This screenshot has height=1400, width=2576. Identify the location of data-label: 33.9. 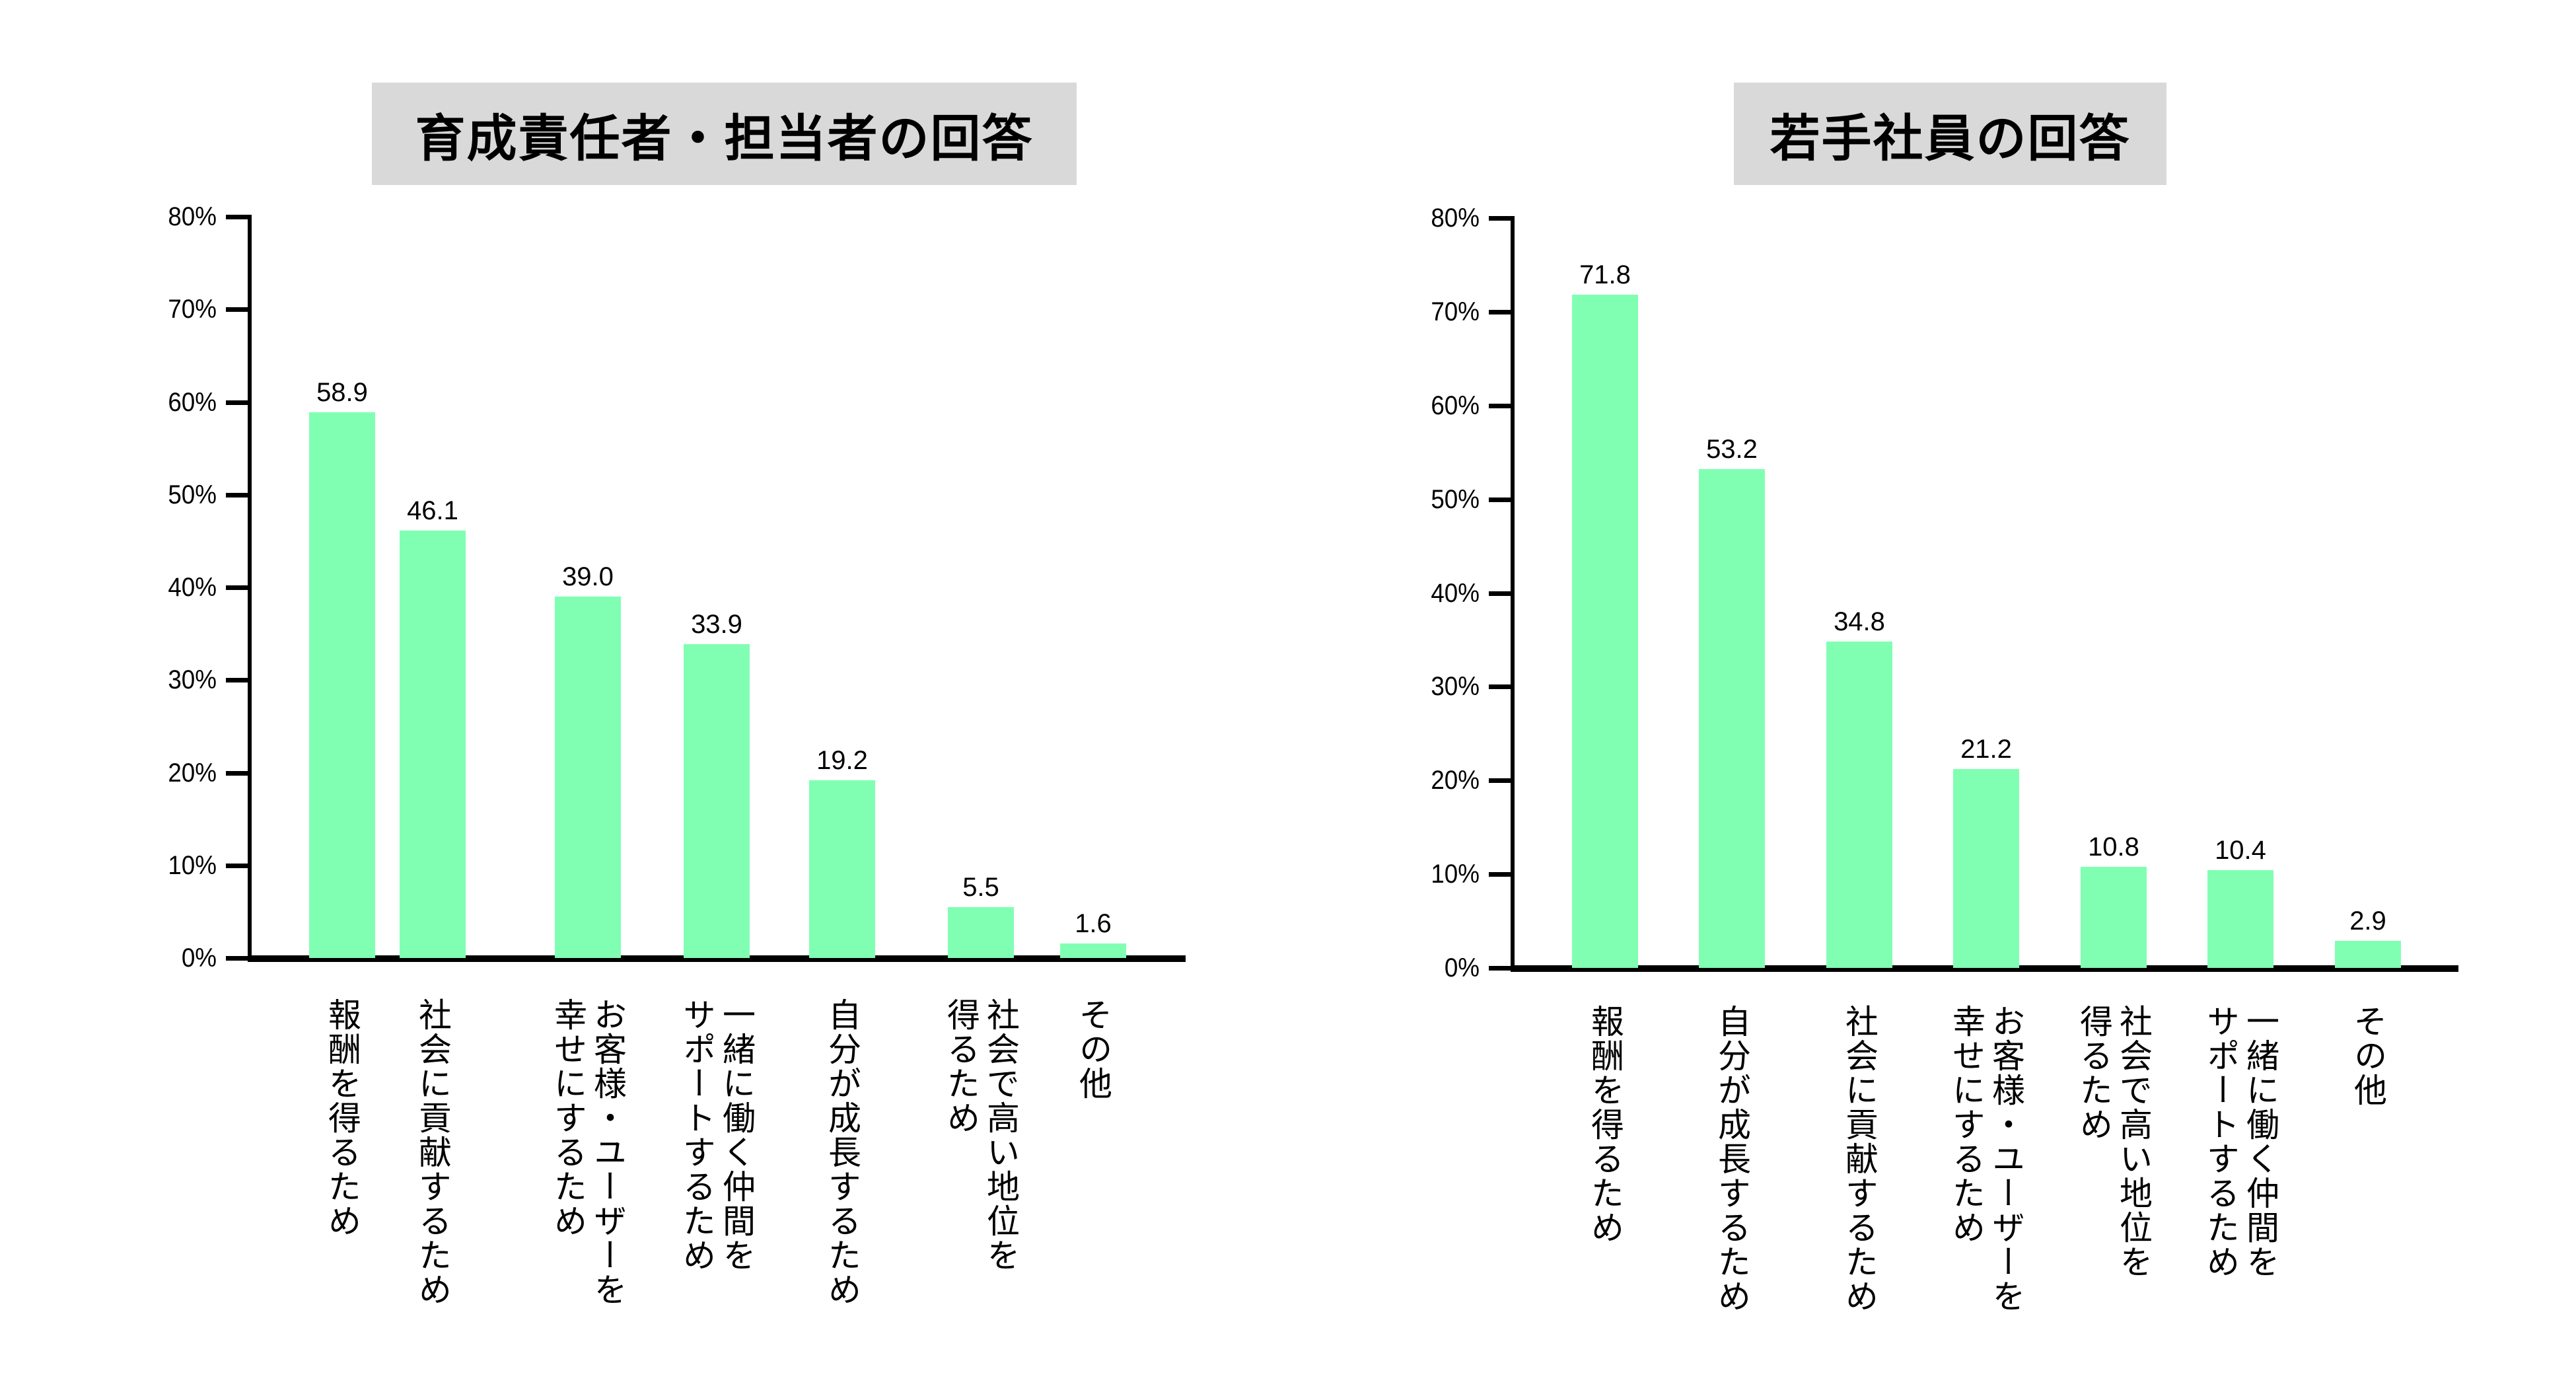
(717, 624).